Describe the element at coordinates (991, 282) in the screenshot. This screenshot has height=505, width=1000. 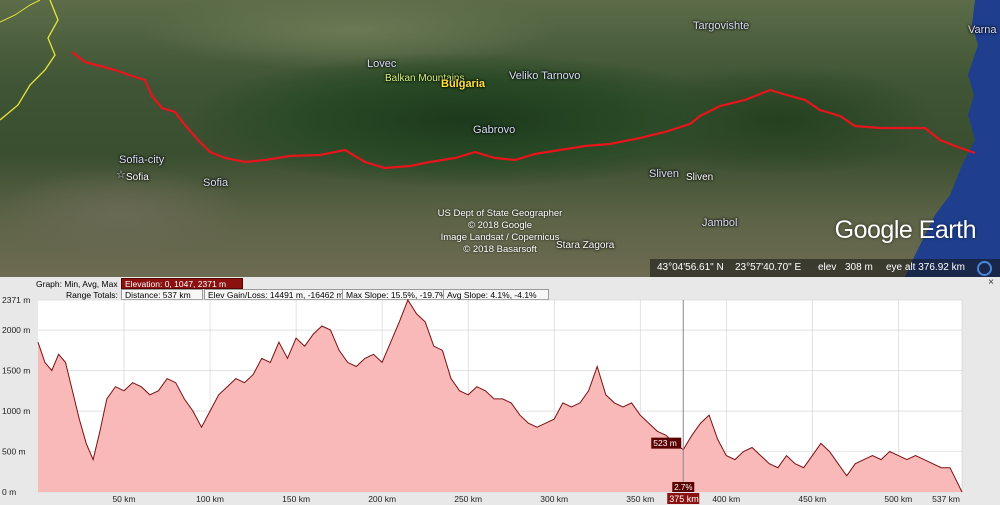
I see `close-icon: ×` at that location.